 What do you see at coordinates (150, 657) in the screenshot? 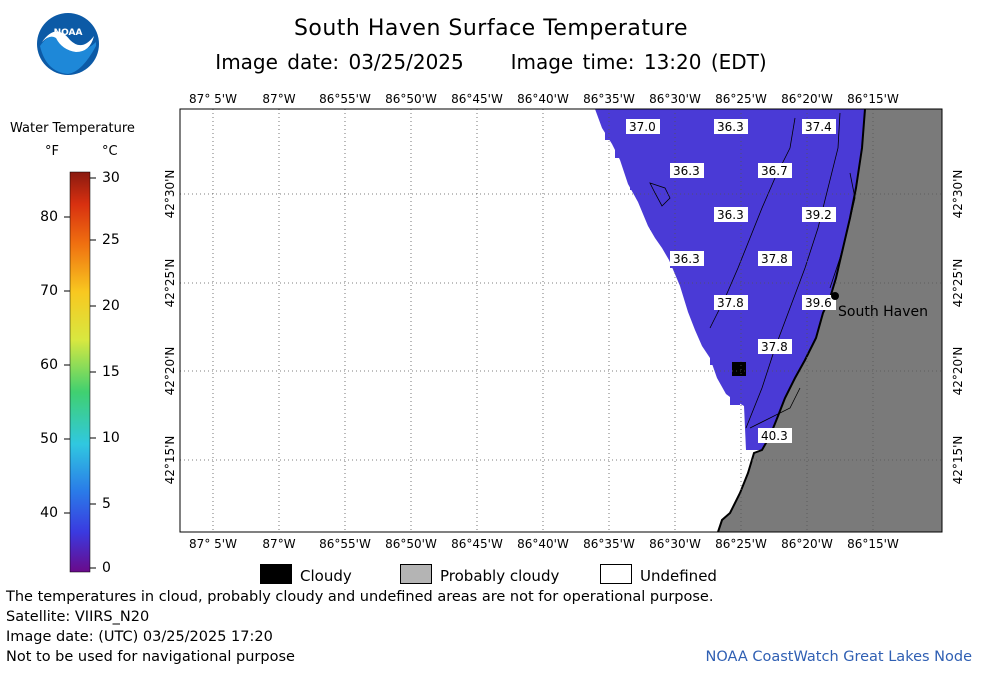
I see `navigation-note: Not to be used for navigational purpose` at bounding box center [150, 657].